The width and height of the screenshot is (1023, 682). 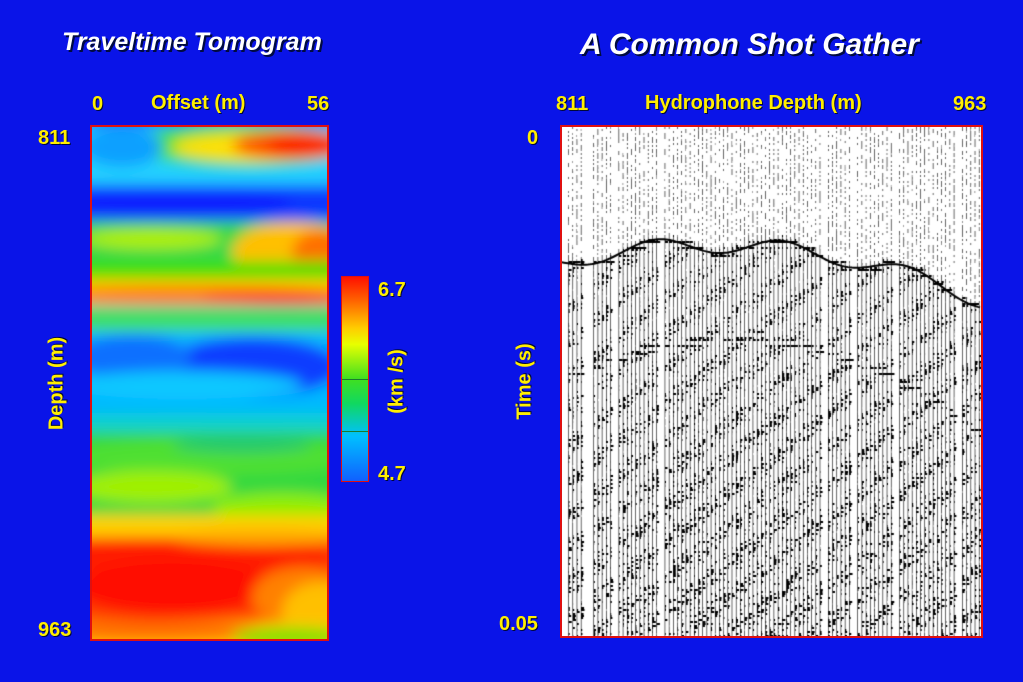 What do you see at coordinates (392, 290) in the screenshot?
I see `colorbar-max-label: 6.7` at bounding box center [392, 290].